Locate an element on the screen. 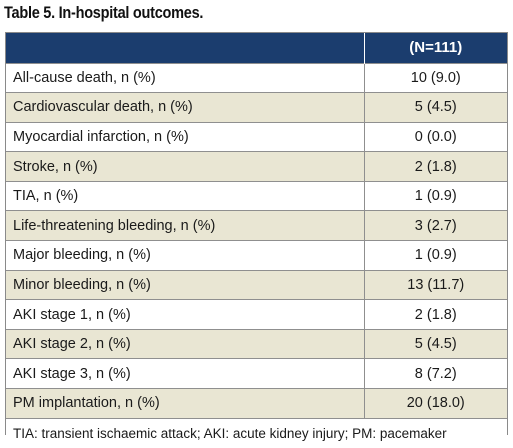 This screenshot has height=448, width=513. row-label-cell: AKI stage 2, n (%) is located at coordinates (185, 343).